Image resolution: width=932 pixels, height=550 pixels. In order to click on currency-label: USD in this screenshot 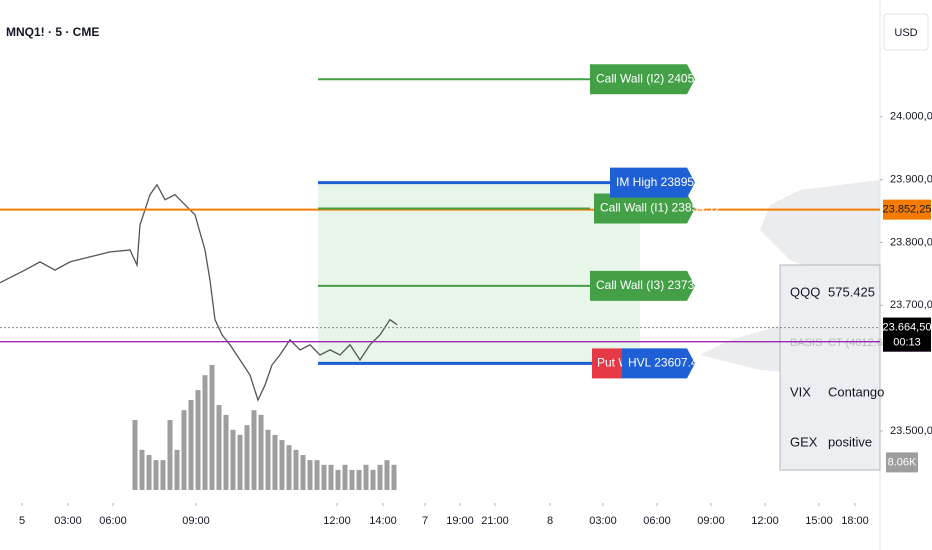, I will do `click(905, 33)`.